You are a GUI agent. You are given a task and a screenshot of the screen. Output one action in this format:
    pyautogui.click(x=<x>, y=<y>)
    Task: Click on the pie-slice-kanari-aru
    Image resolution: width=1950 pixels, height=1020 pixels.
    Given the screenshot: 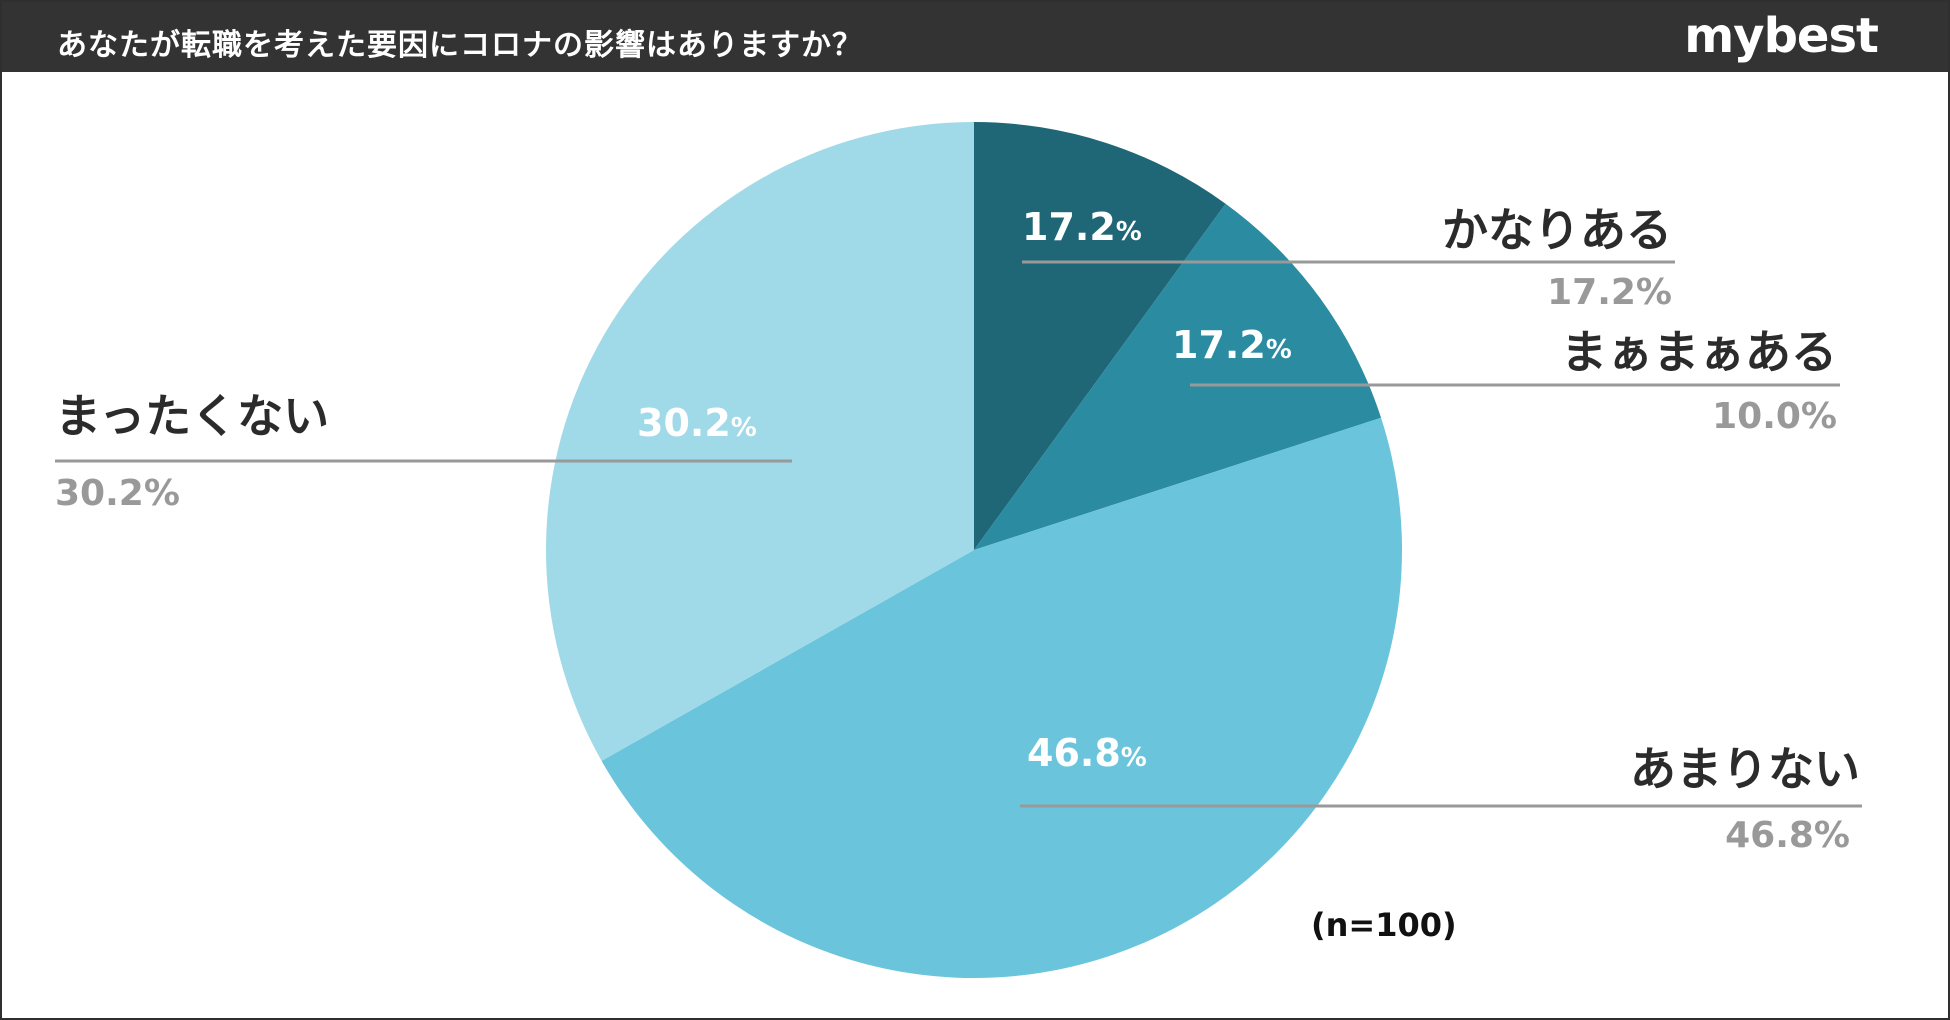 What is the action you would take?
    pyautogui.click(x=1100, y=336)
    